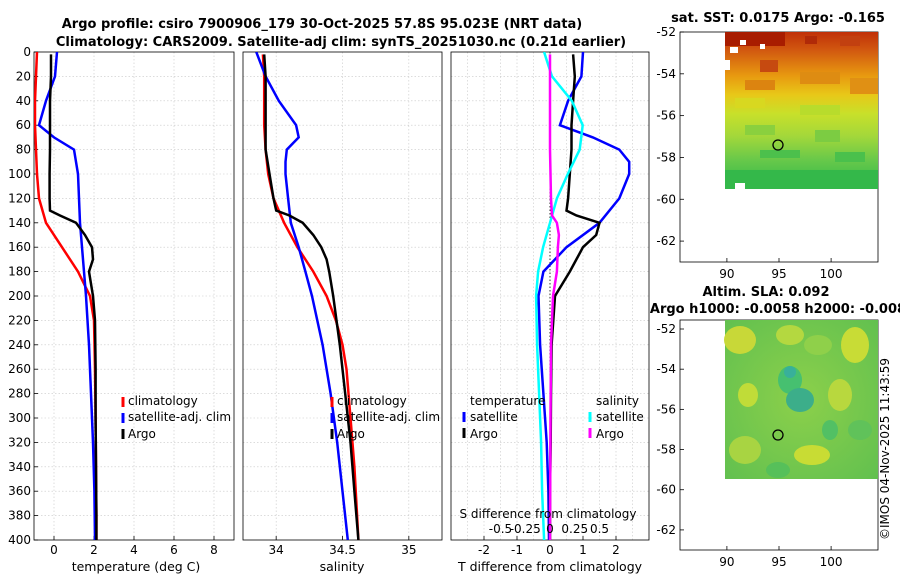 The width and height of the screenshot is (900, 580). I want to click on depth-tick-label: 340, so click(19, 467).